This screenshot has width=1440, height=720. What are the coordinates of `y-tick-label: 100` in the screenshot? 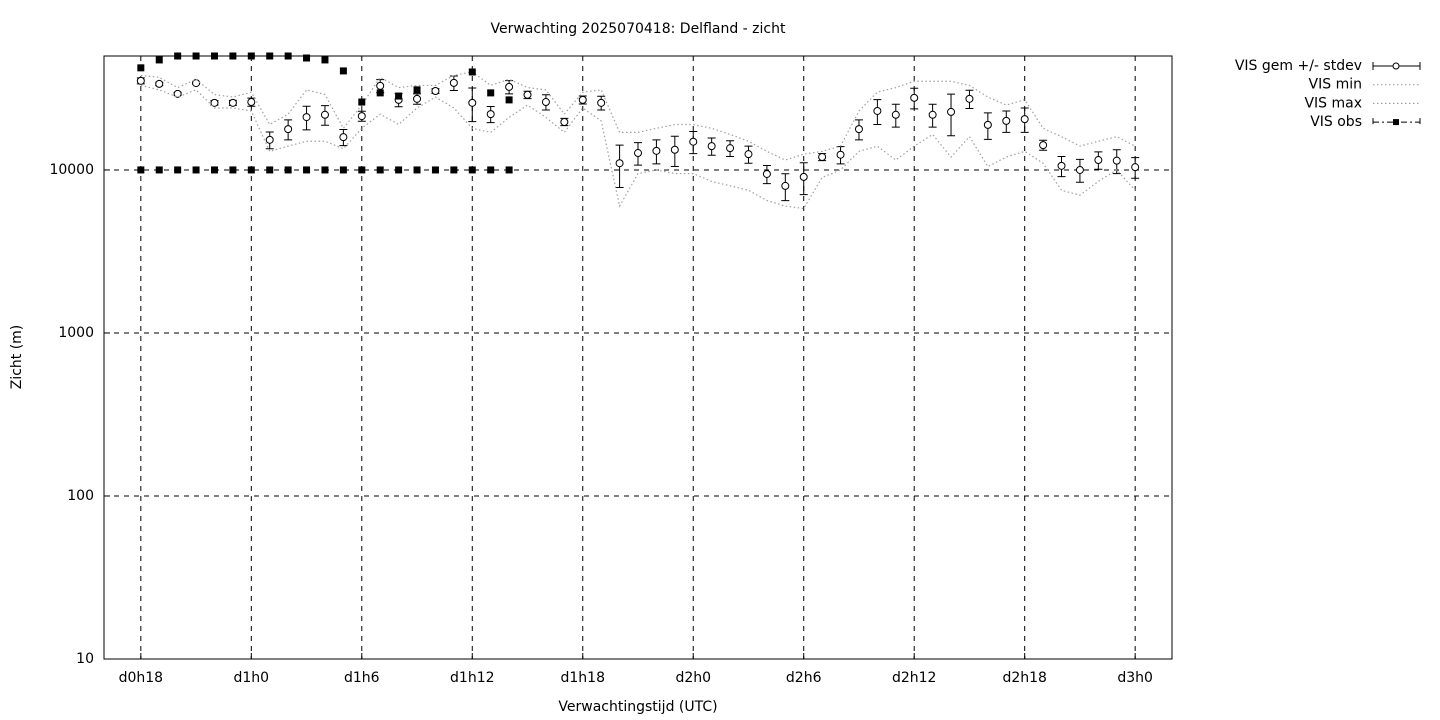 It's located at (80, 496).